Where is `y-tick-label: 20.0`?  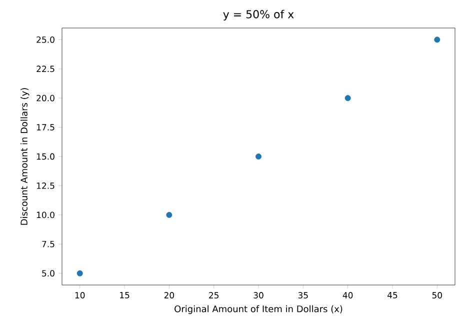
y-tick-label: 20.0 is located at coordinates (45, 98).